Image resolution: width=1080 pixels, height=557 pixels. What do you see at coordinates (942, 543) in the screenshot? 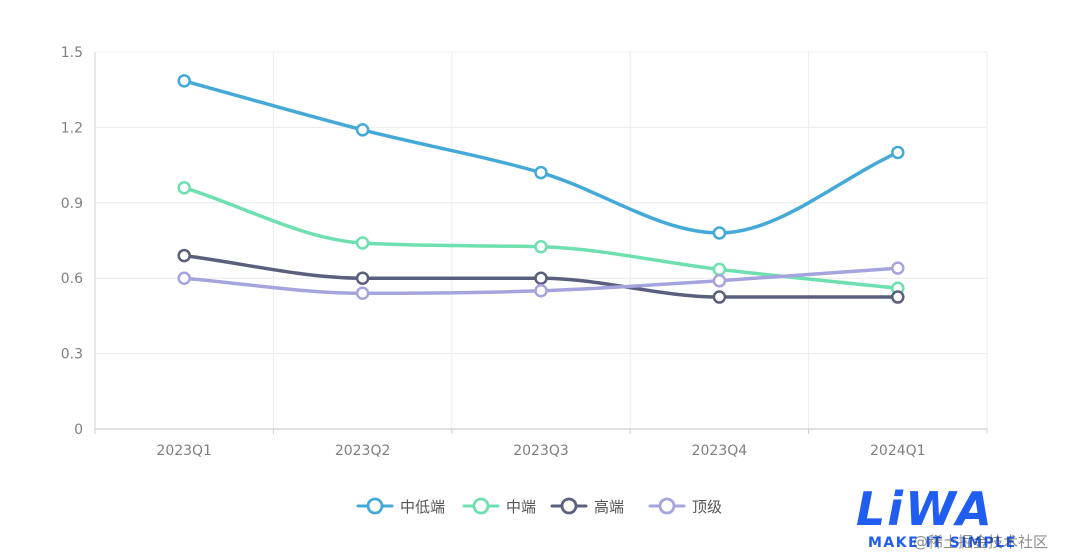
I see `logo-tagline: MAKE IT SIMPLE` at bounding box center [942, 543].